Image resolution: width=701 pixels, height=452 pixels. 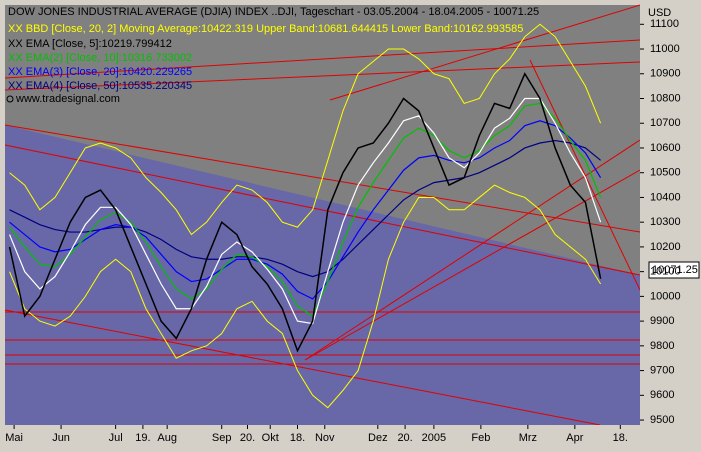 I want to click on y-tick-label: 9500, so click(x=662, y=420).